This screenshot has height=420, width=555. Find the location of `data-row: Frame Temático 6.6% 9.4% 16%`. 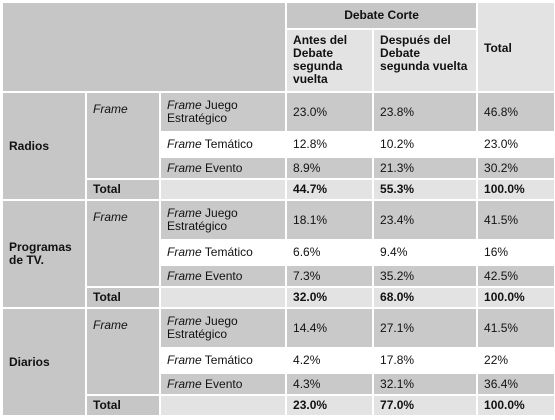

data-row: Frame Temático 6.6% 9.4% 16% is located at coordinates (278, 252).